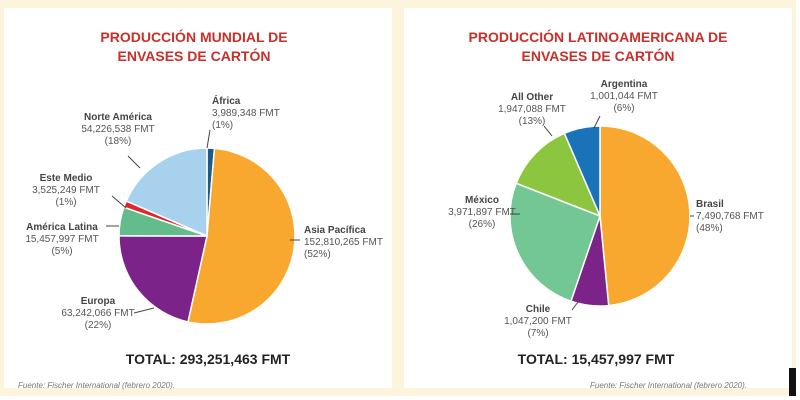 Image resolution: width=800 pixels, height=400 pixels. I want to click on pie-slice-europa, so click(163, 279).